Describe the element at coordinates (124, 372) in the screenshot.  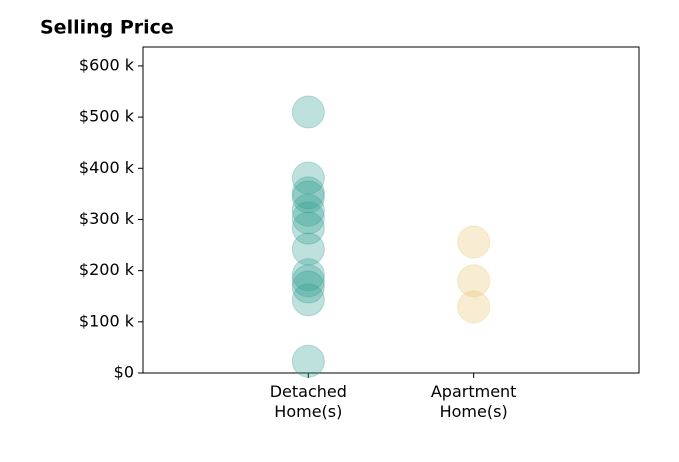
I see `y-tick-label: $0` at that location.